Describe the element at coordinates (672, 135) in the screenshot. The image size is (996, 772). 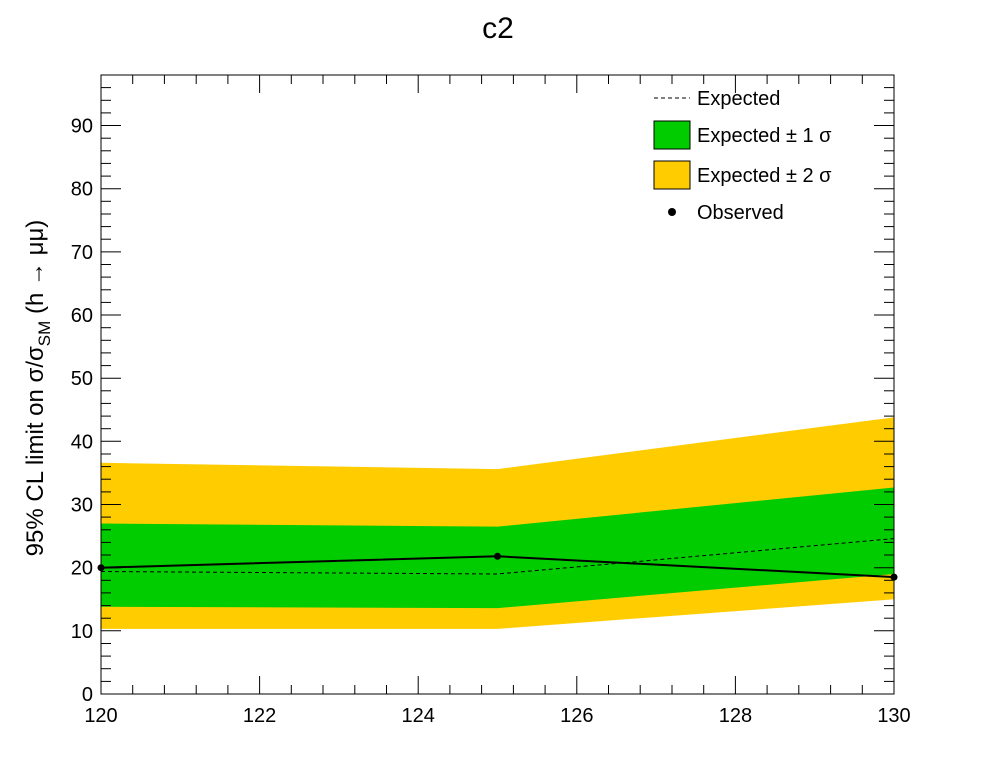
I see `legend-1sigma-swatch` at that location.